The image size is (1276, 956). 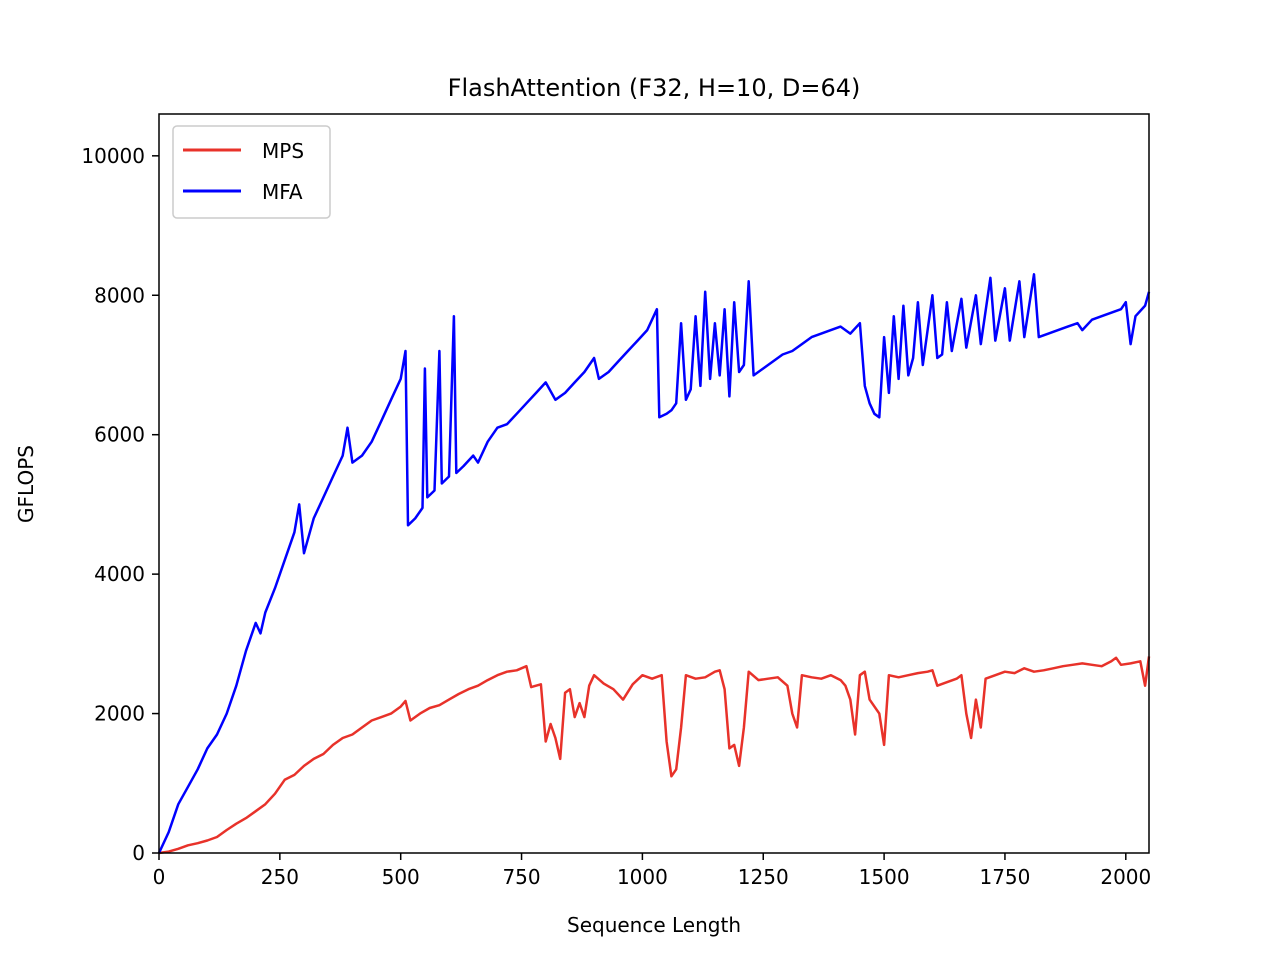 I want to click on legend-mps-label: MPS, so click(x=283, y=151).